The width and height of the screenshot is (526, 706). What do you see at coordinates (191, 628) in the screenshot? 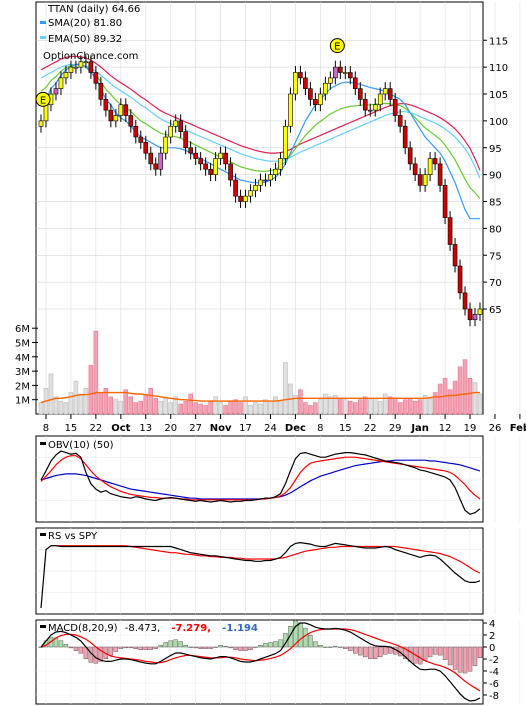
I see `macd-signal-value: -7.279,` at bounding box center [191, 628].